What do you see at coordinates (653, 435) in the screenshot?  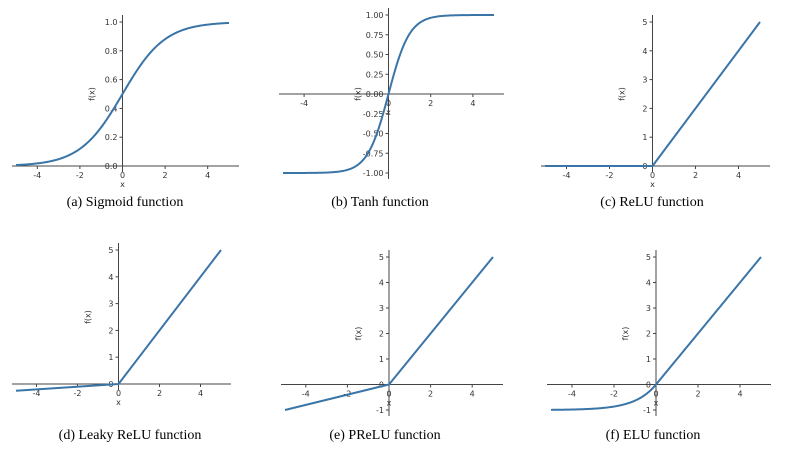 I see `caption-elu: (f) ELU function` at bounding box center [653, 435].